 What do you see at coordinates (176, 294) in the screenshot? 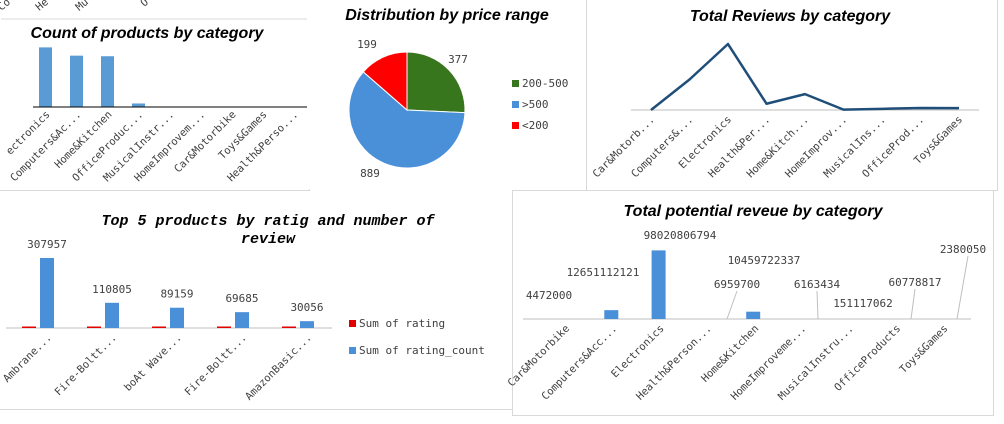
I see `data-label: 89159` at bounding box center [176, 294].